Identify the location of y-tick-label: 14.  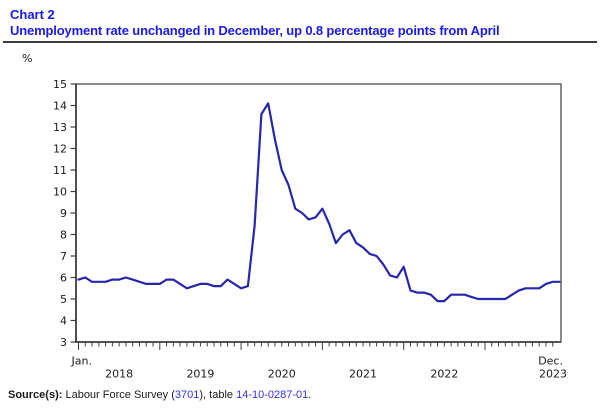
(60, 105).